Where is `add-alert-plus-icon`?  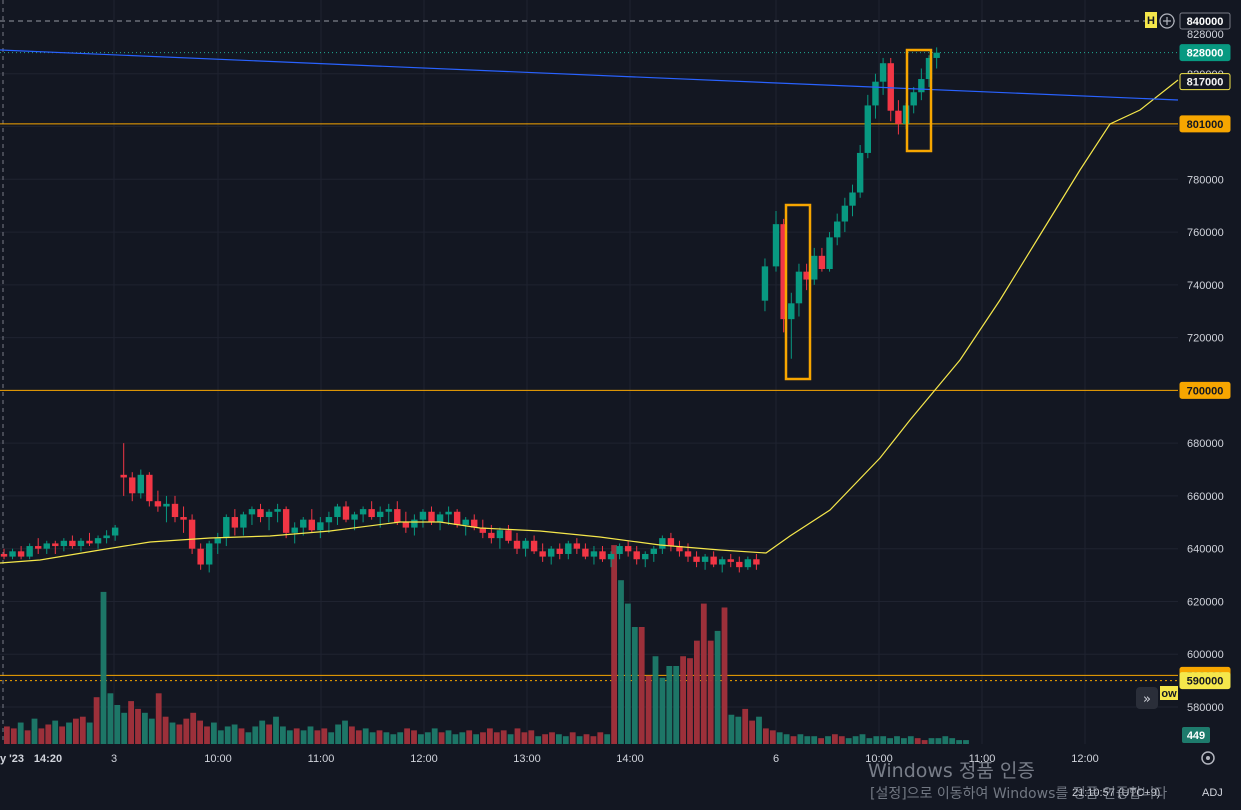 add-alert-plus-icon is located at coordinates (1167, 21).